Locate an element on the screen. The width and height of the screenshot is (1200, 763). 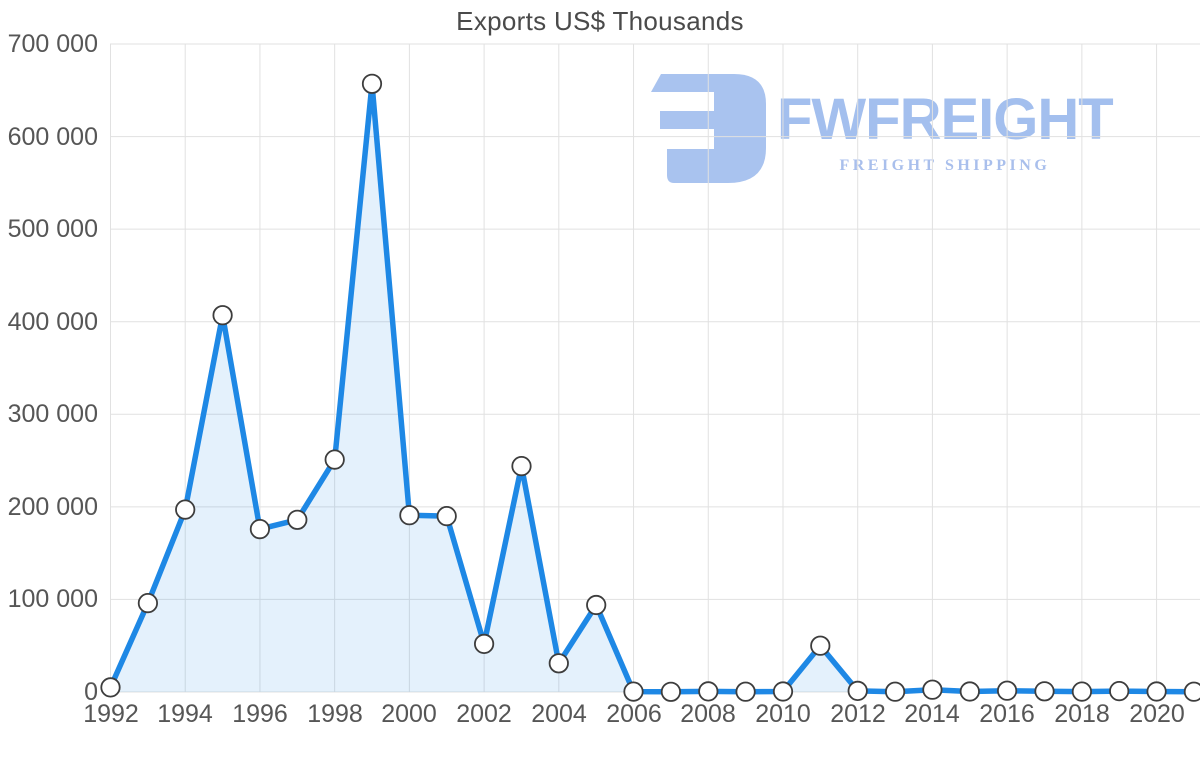
y-axis-tick-label: 200 000 is located at coordinates (52, 507).